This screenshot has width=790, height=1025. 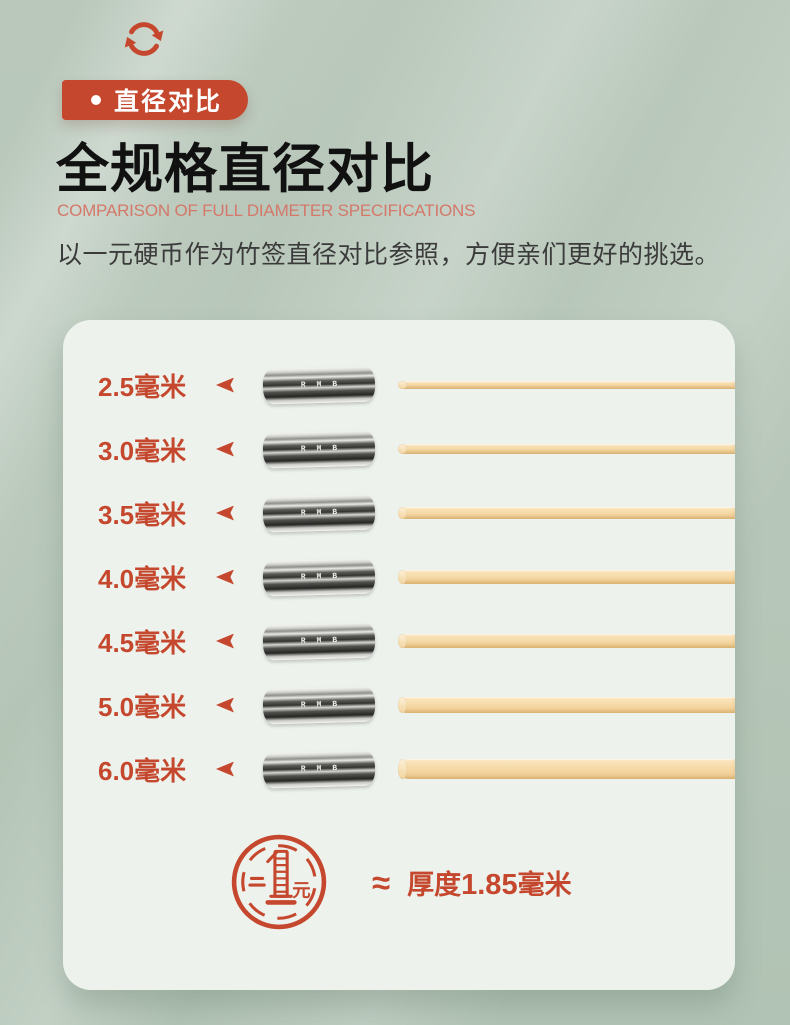 I want to click on diameter-row: 3.0毫米 RMB, so click(x=399, y=449).